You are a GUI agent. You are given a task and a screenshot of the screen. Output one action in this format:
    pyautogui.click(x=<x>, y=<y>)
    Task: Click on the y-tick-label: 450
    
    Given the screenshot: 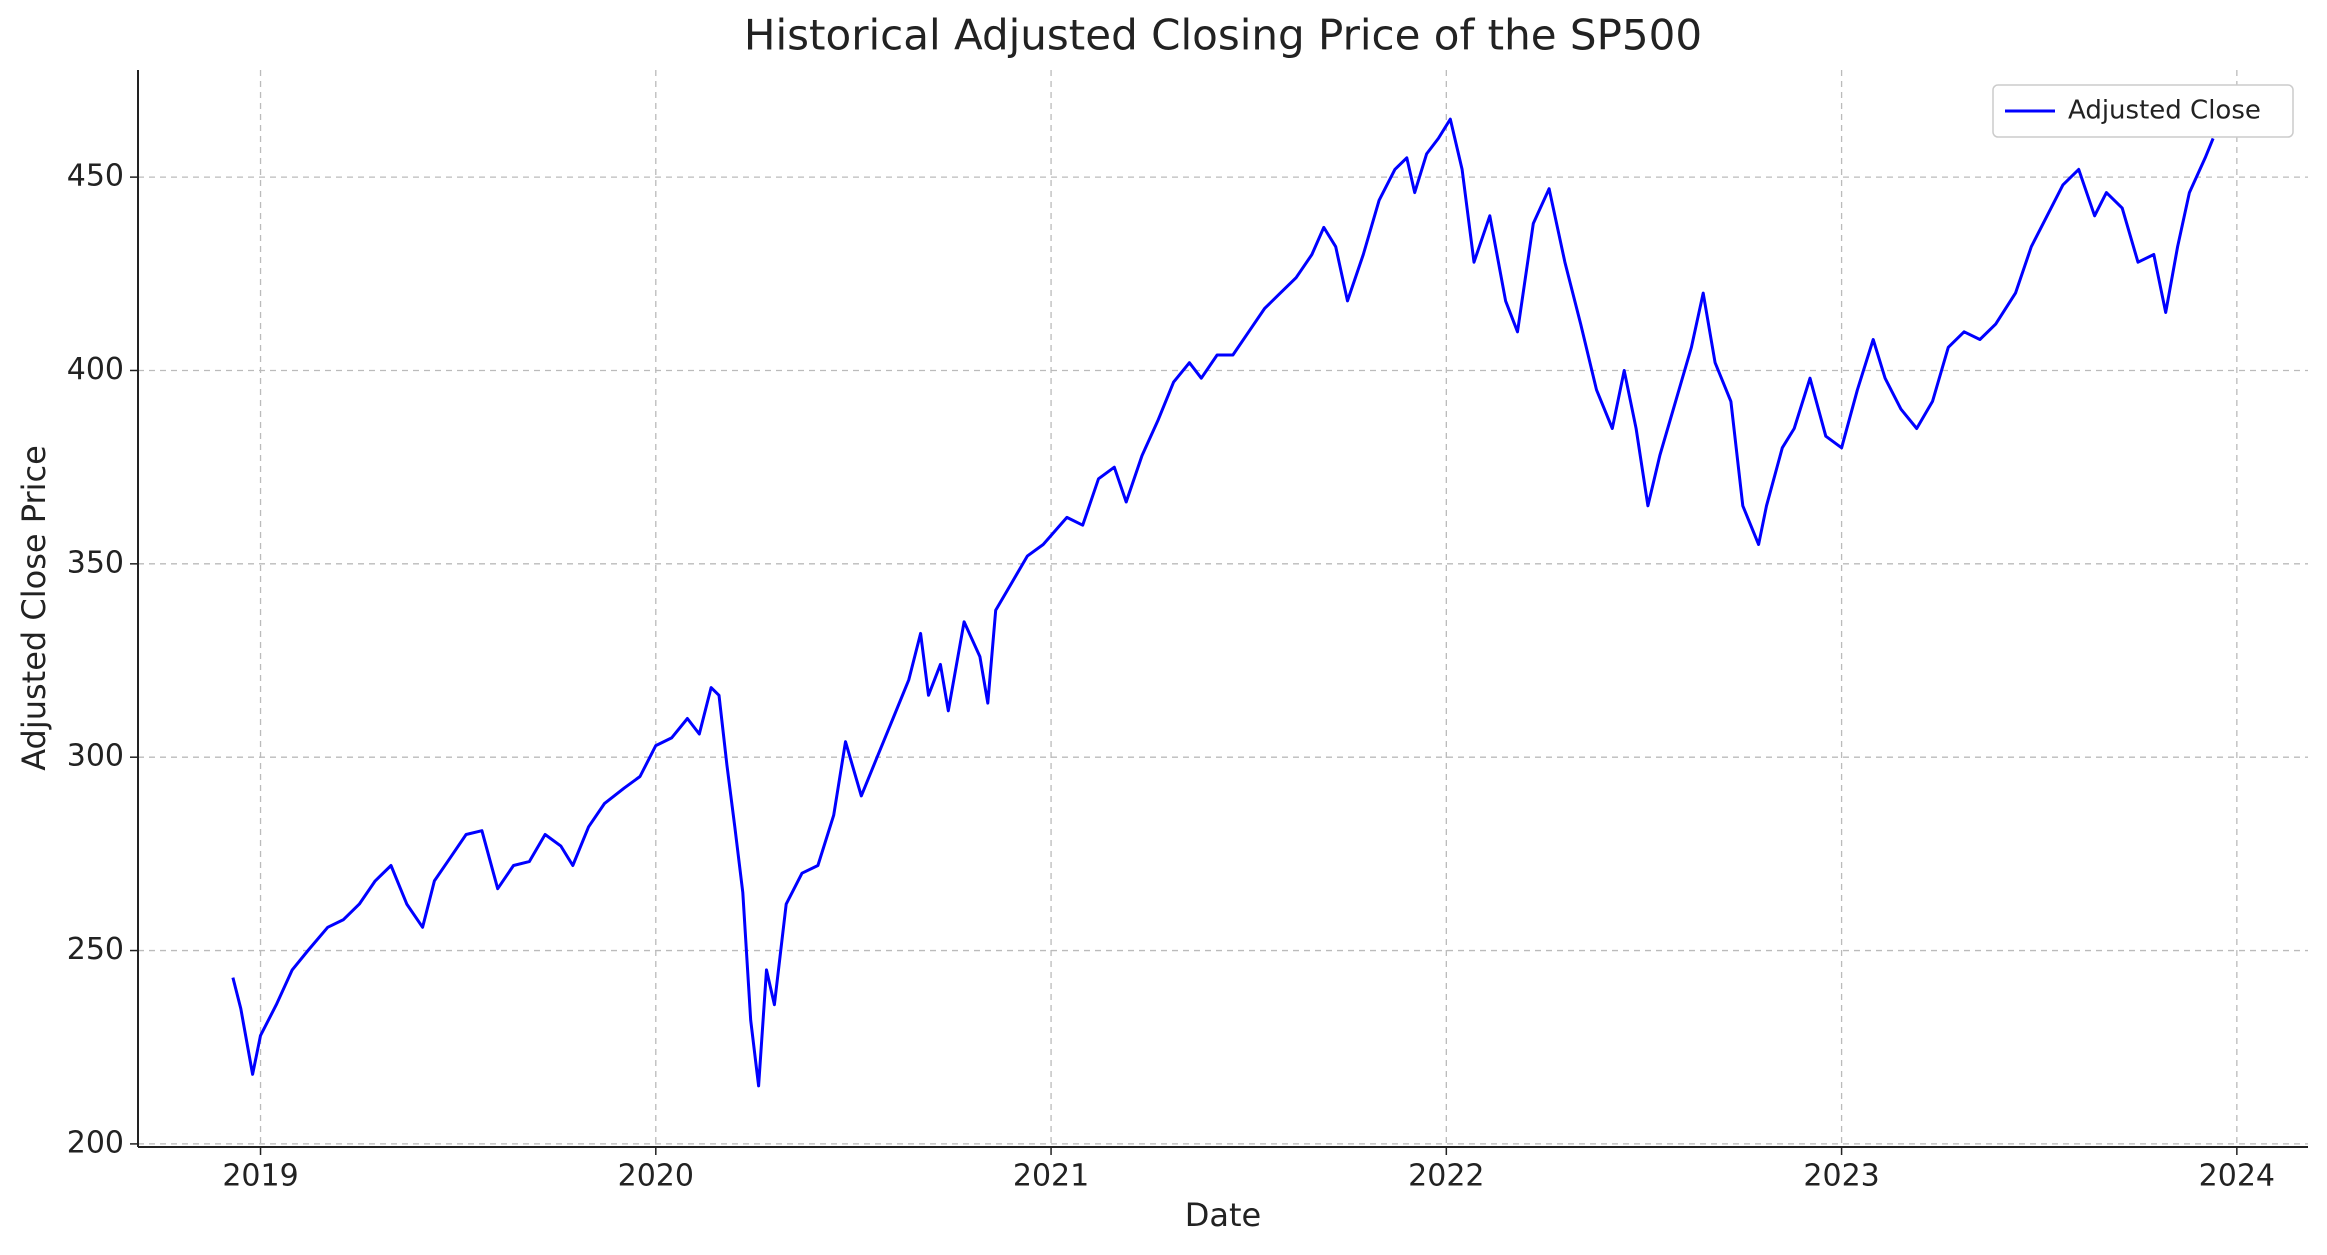 What is the action you would take?
    pyautogui.click(x=95, y=176)
    